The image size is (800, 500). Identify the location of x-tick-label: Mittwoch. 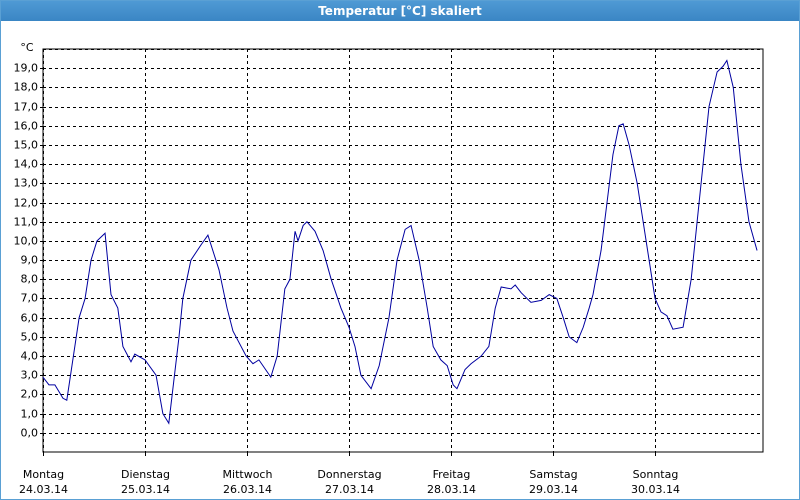
(248, 474).